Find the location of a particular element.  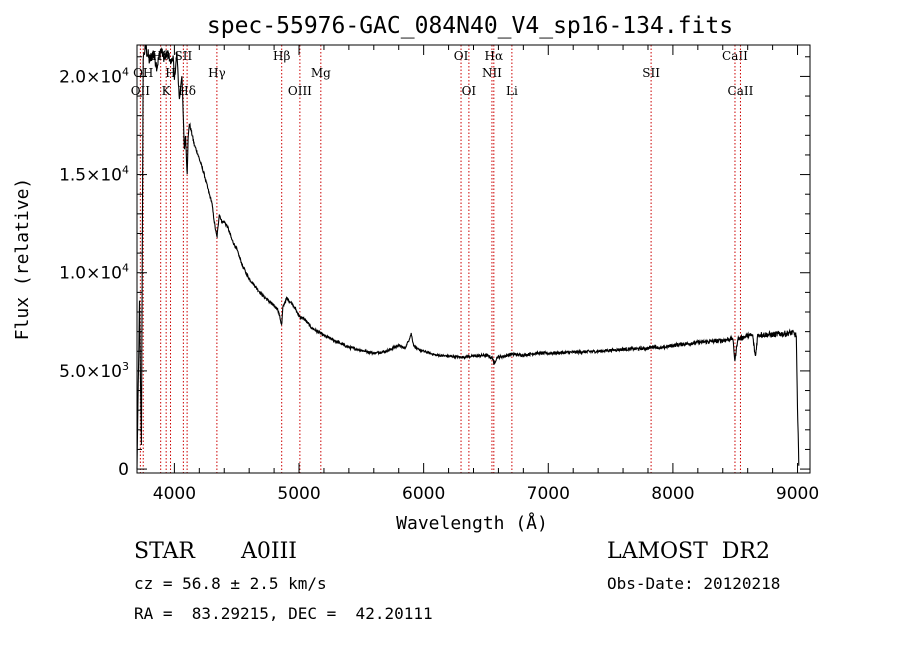

x-tick-label: 9000 is located at coordinates (797, 494).